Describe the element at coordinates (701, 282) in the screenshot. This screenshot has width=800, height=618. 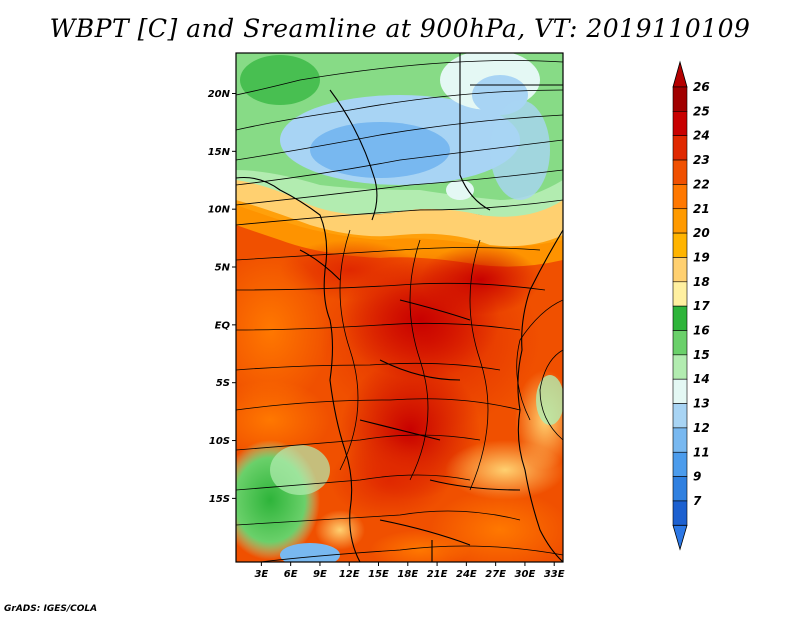
I see `colorbar-label: 18` at that location.